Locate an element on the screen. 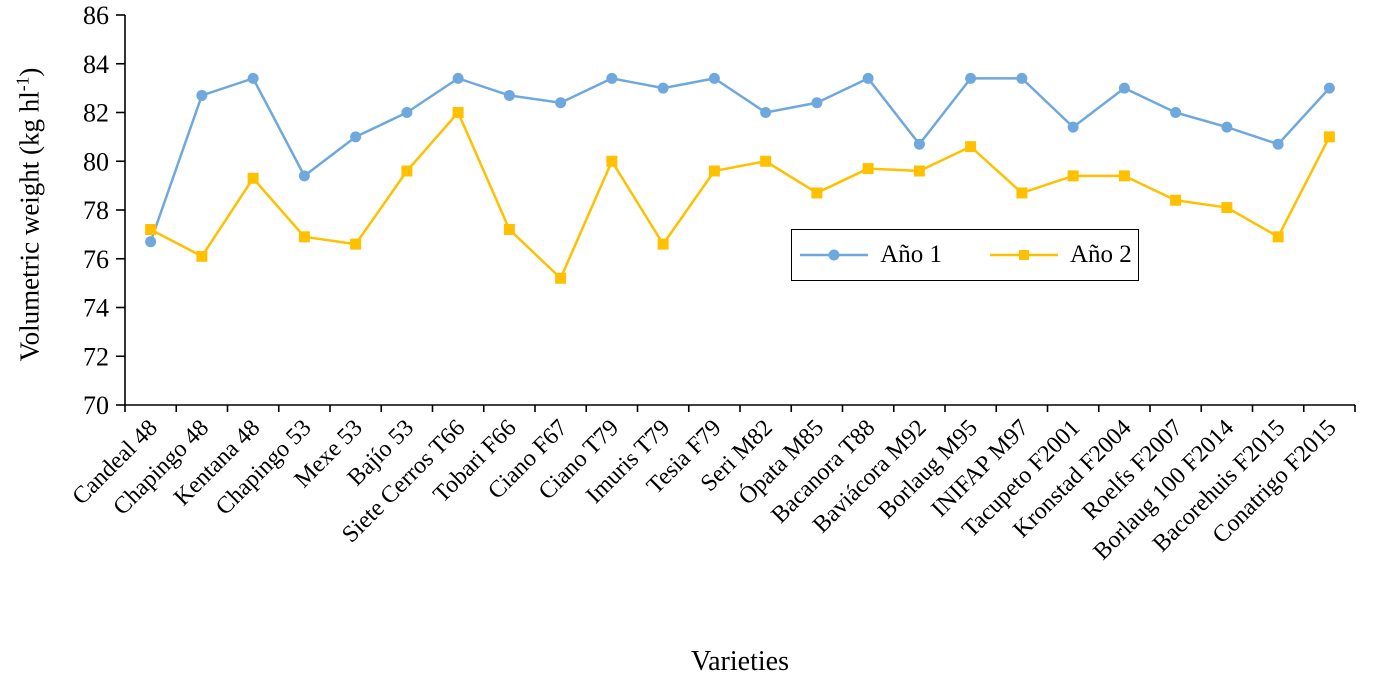 This screenshot has width=1397, height=697. svg-text: 76 is located at coordinates (96, 259).